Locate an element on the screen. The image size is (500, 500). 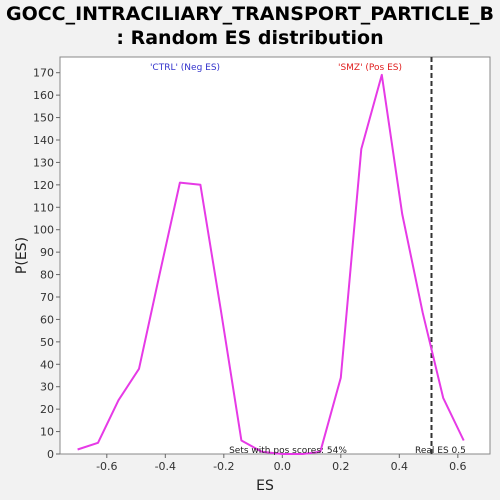
y-tick-label: 30 is located at coordinates (47, 387).